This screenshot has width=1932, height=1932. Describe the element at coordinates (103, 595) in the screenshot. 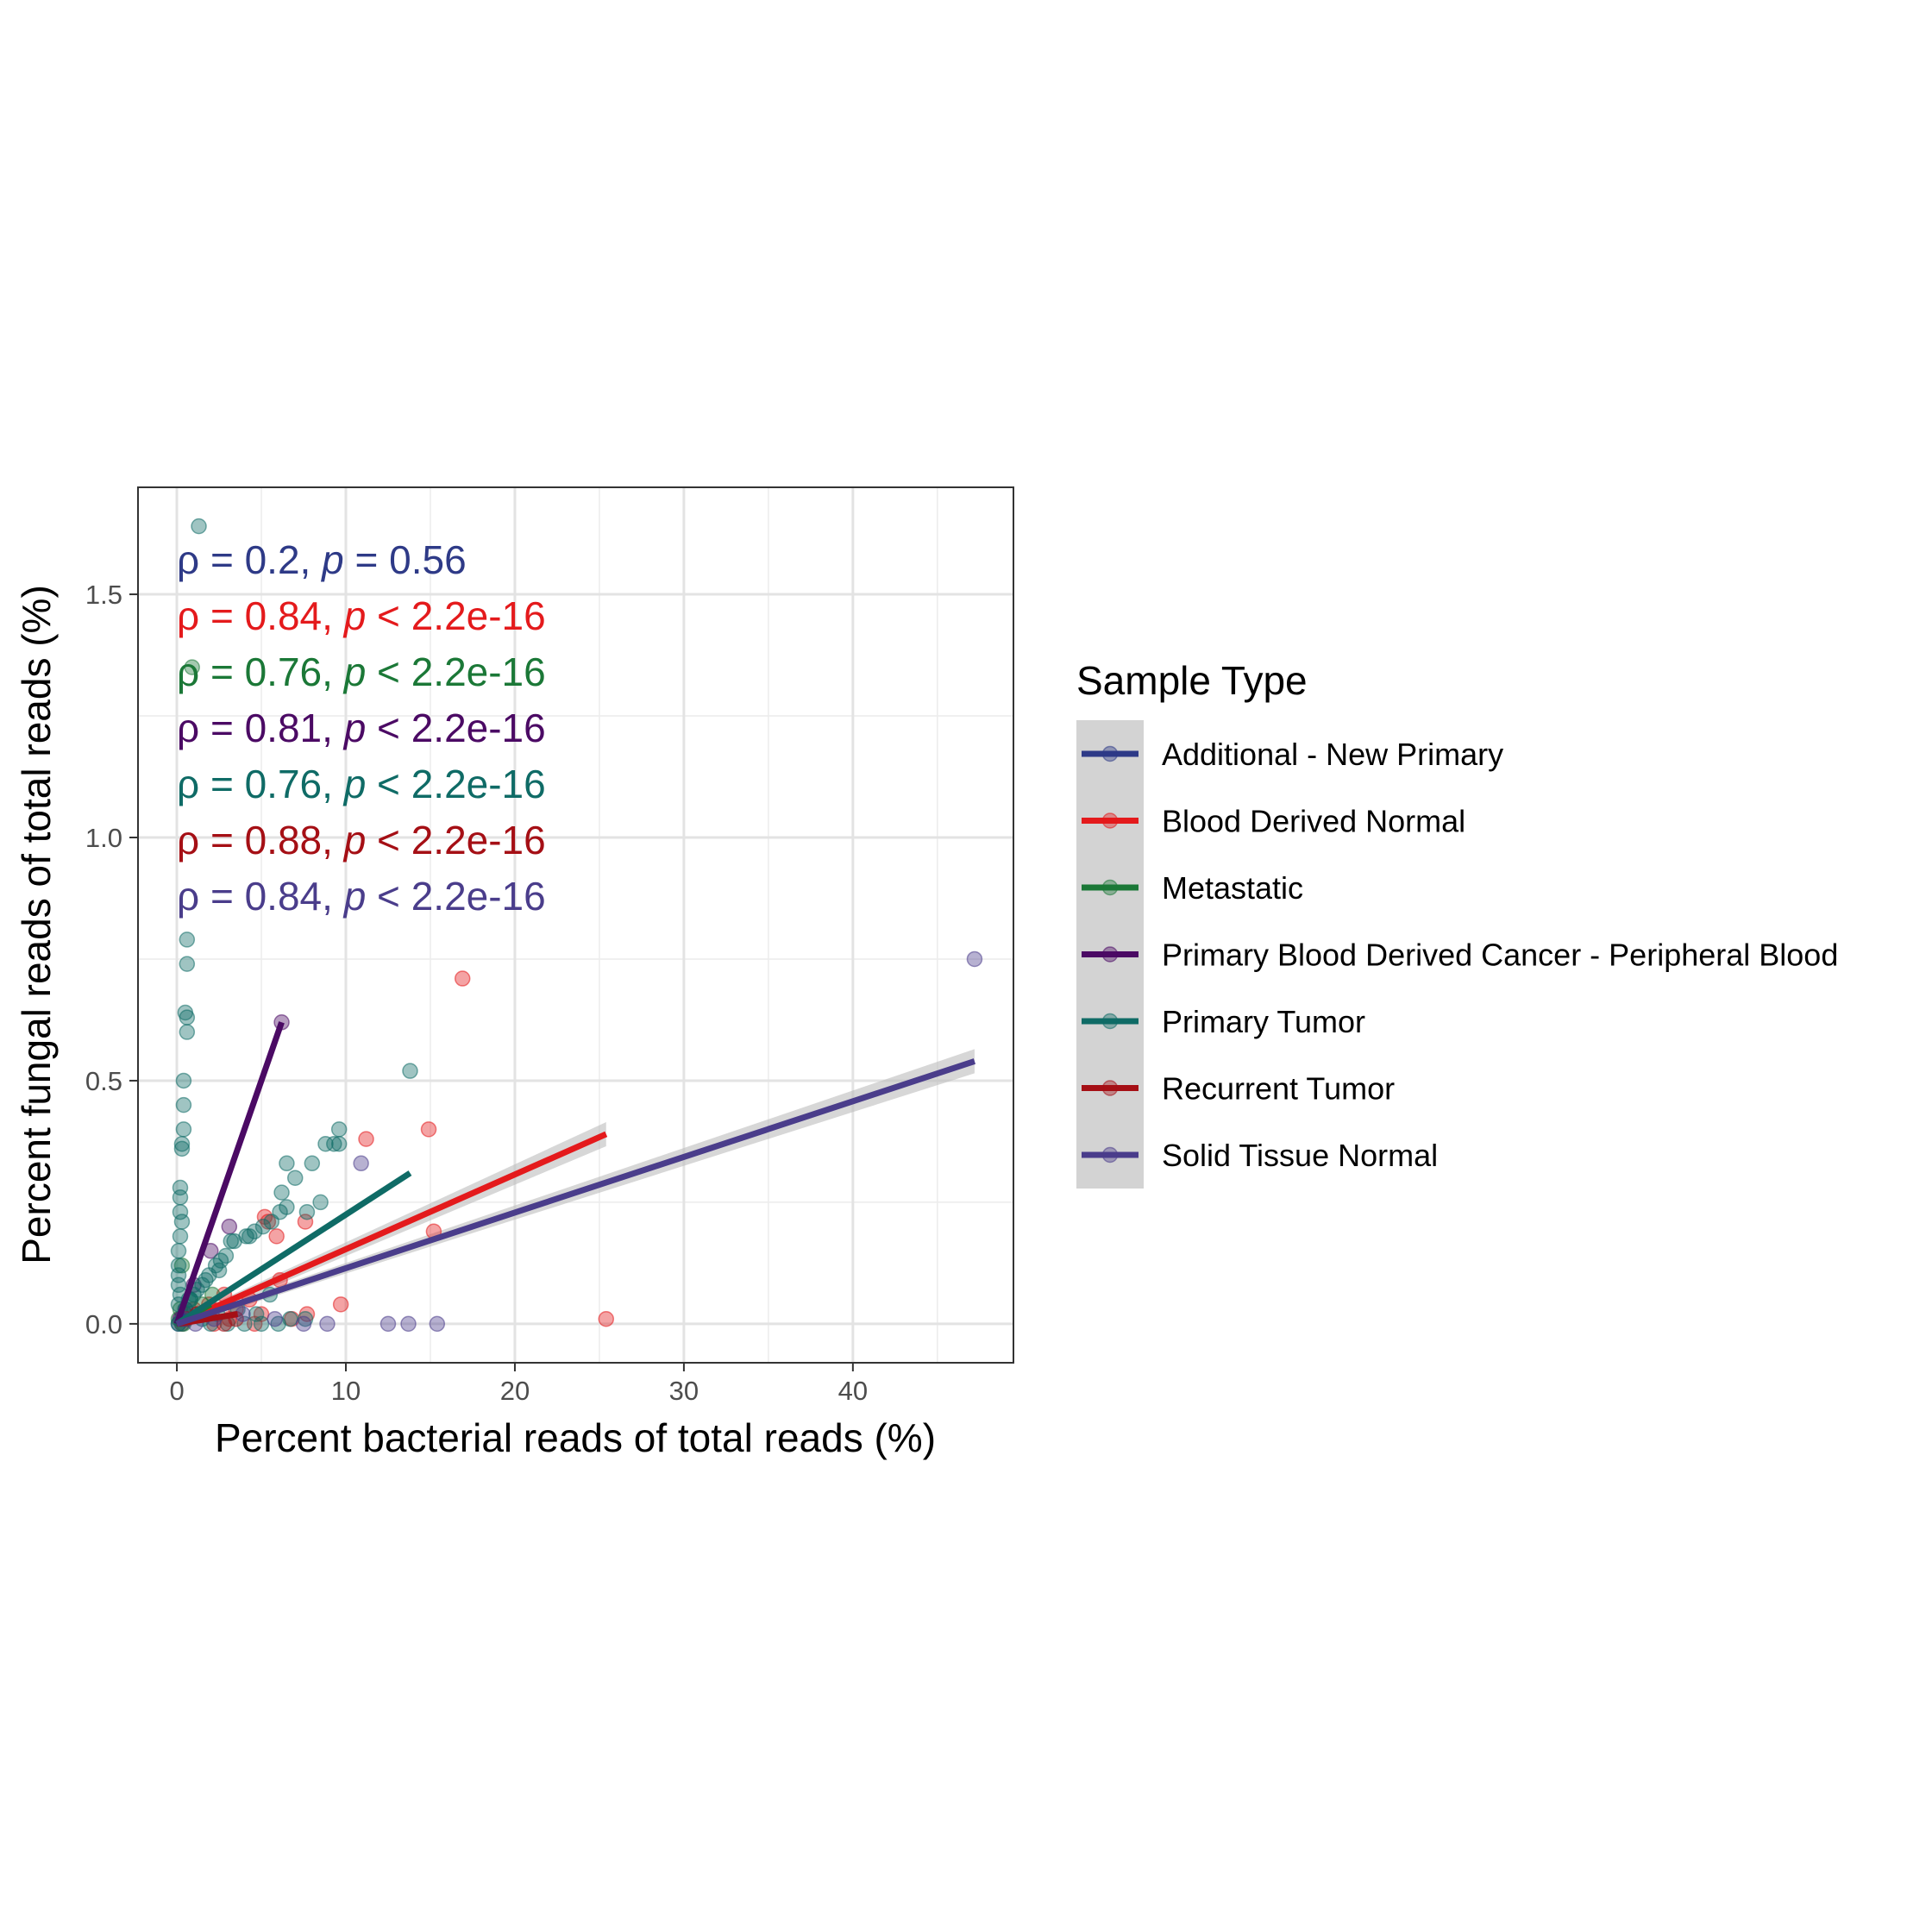

I see `y-tick-label: 1.5` at that location.